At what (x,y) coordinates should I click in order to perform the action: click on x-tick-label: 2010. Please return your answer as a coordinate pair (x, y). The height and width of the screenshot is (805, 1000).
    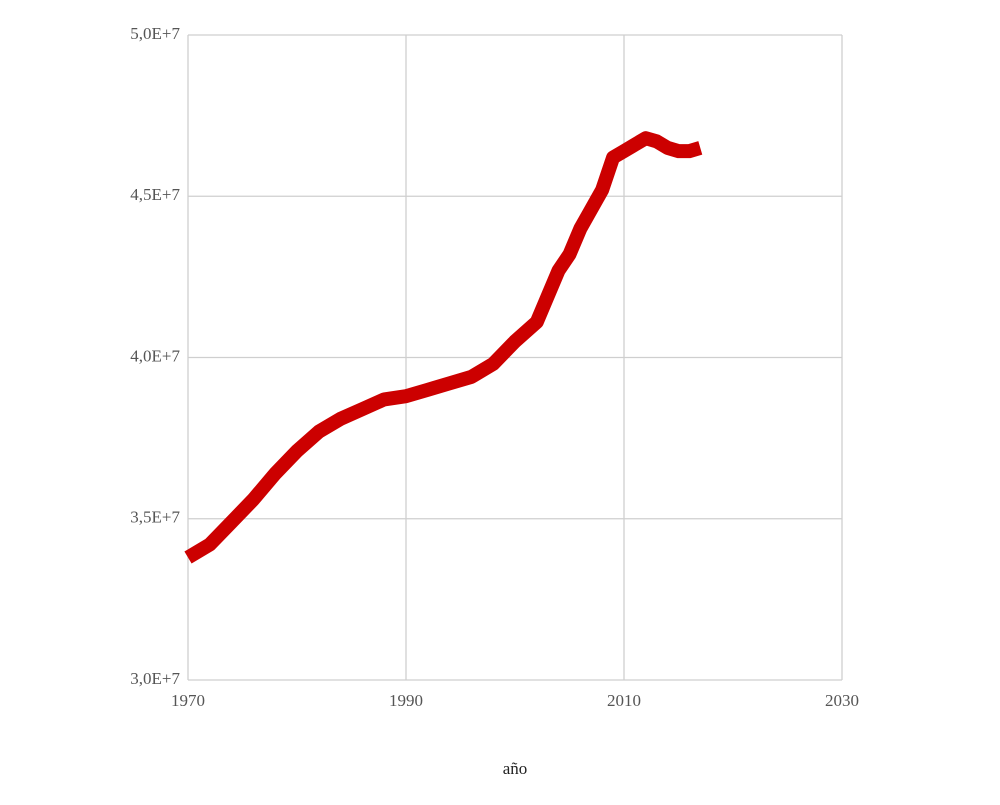
    Looking at the image, I should click on (624, 700).